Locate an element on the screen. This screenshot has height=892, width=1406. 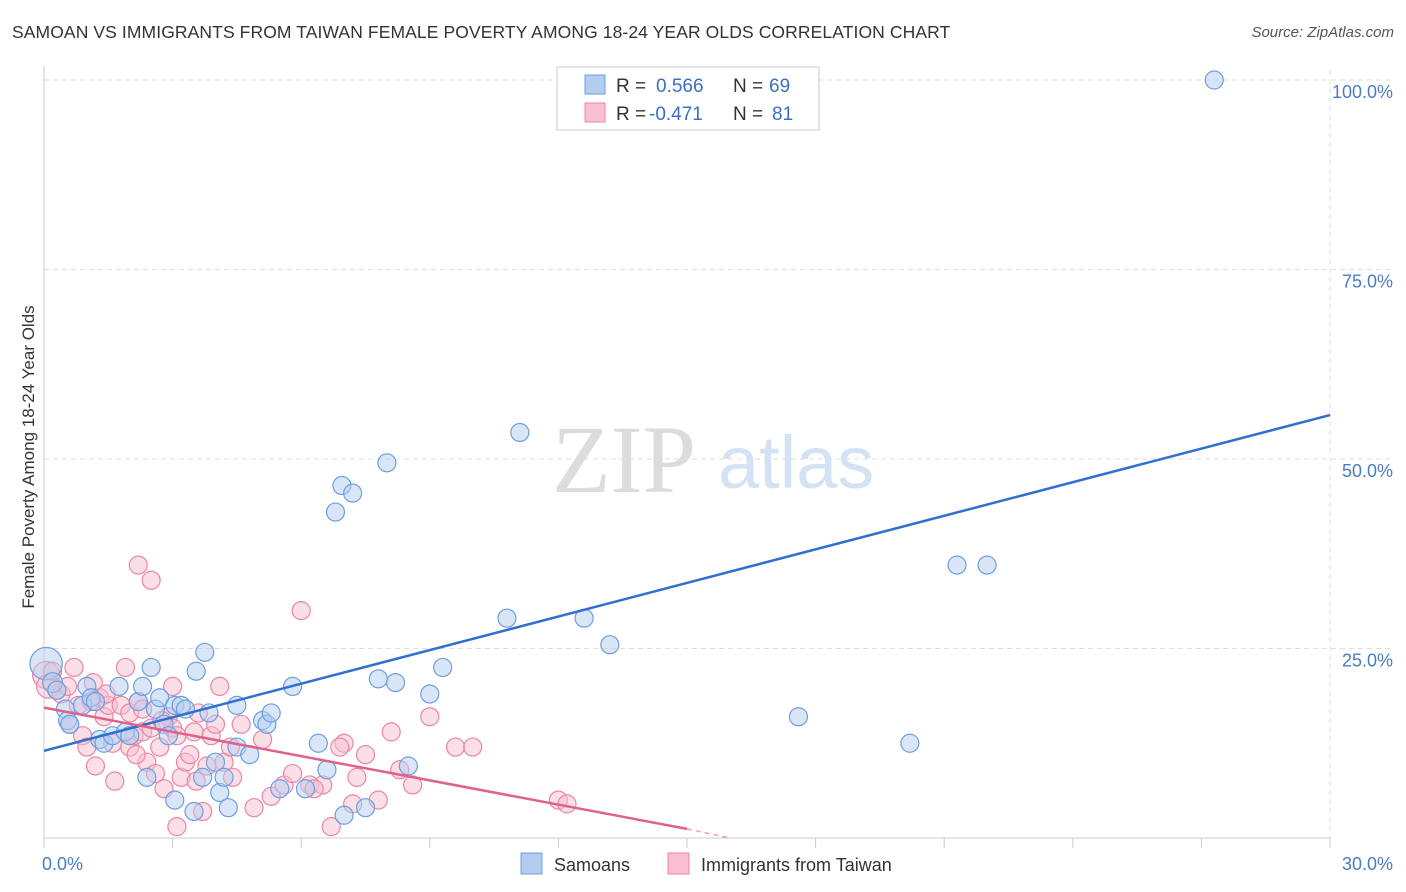
trend-line-taiwan-extension is located at coordinates (708, 833).